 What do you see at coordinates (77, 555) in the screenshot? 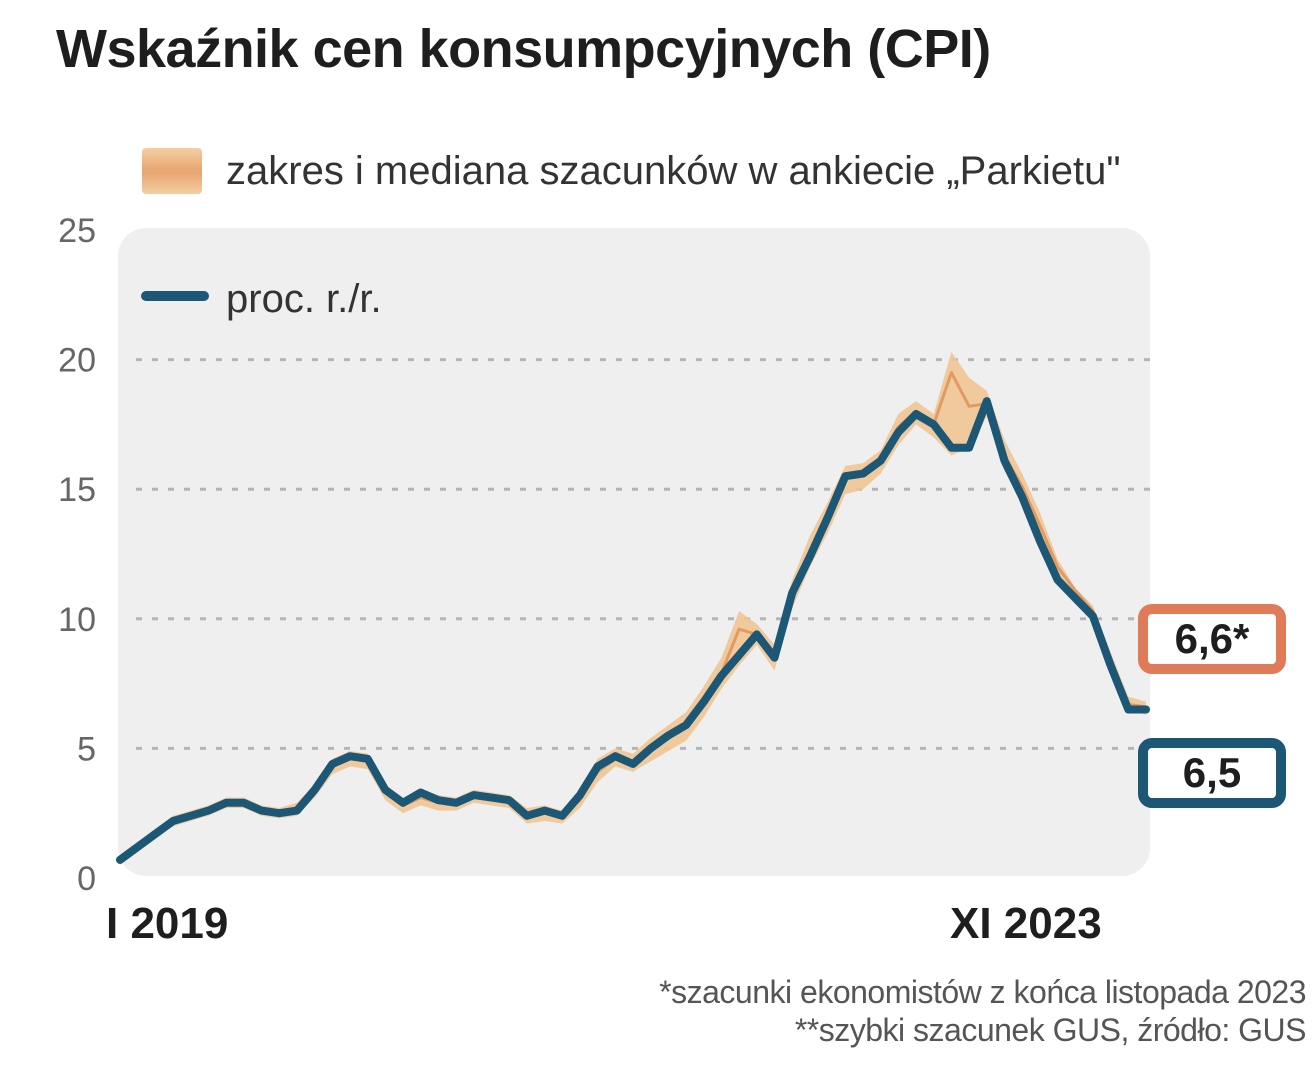
I see `y-axis-ticks: 0 5 10 15 20 25` at bounding box center [77, 555].